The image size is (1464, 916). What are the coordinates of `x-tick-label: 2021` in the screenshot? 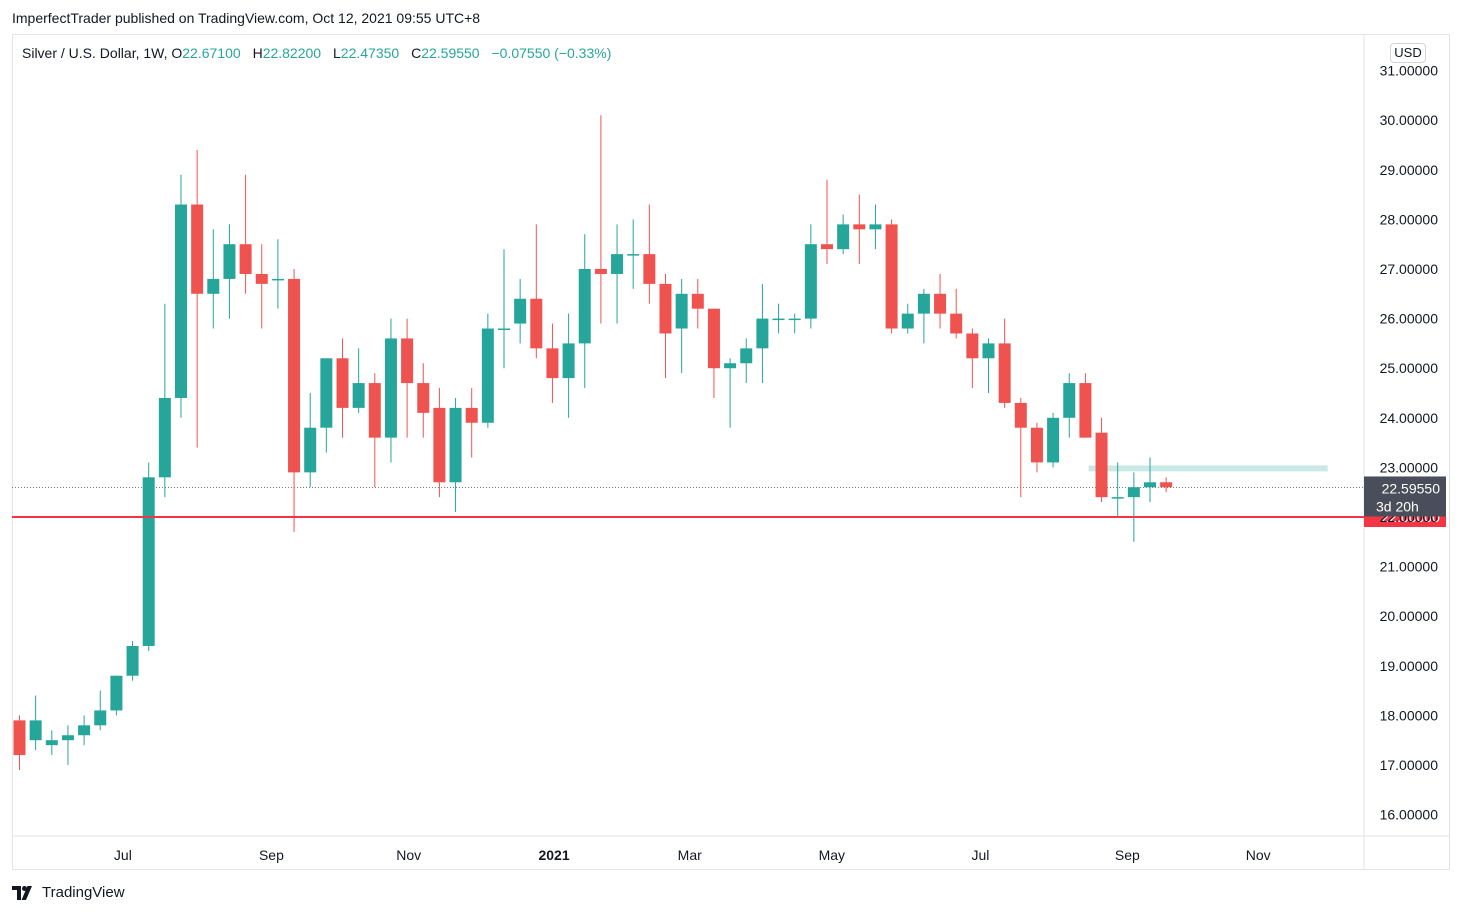 It's located at (553, 855).